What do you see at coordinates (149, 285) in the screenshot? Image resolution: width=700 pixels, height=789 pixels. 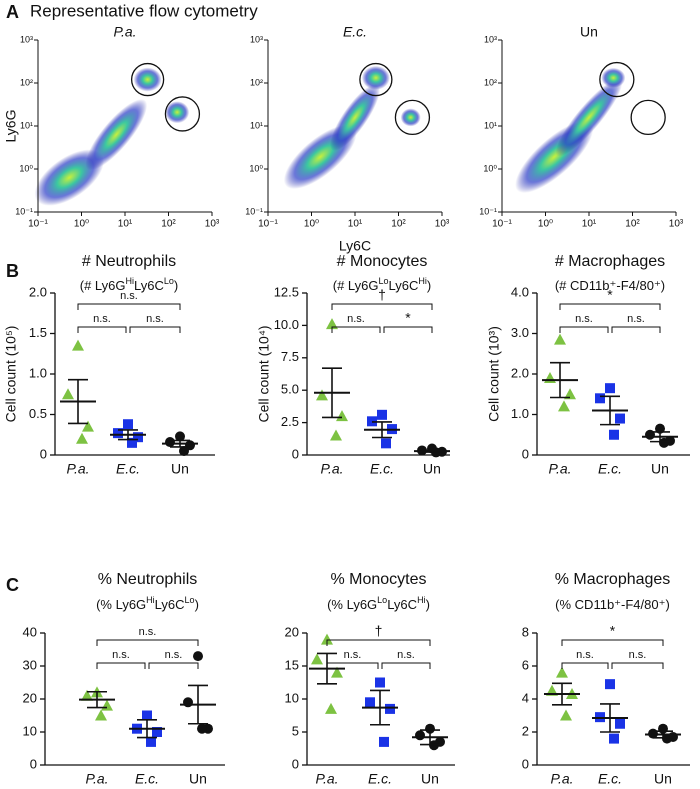 I see `subtitle-part: Ly6C` at bounding box center [149, 285].